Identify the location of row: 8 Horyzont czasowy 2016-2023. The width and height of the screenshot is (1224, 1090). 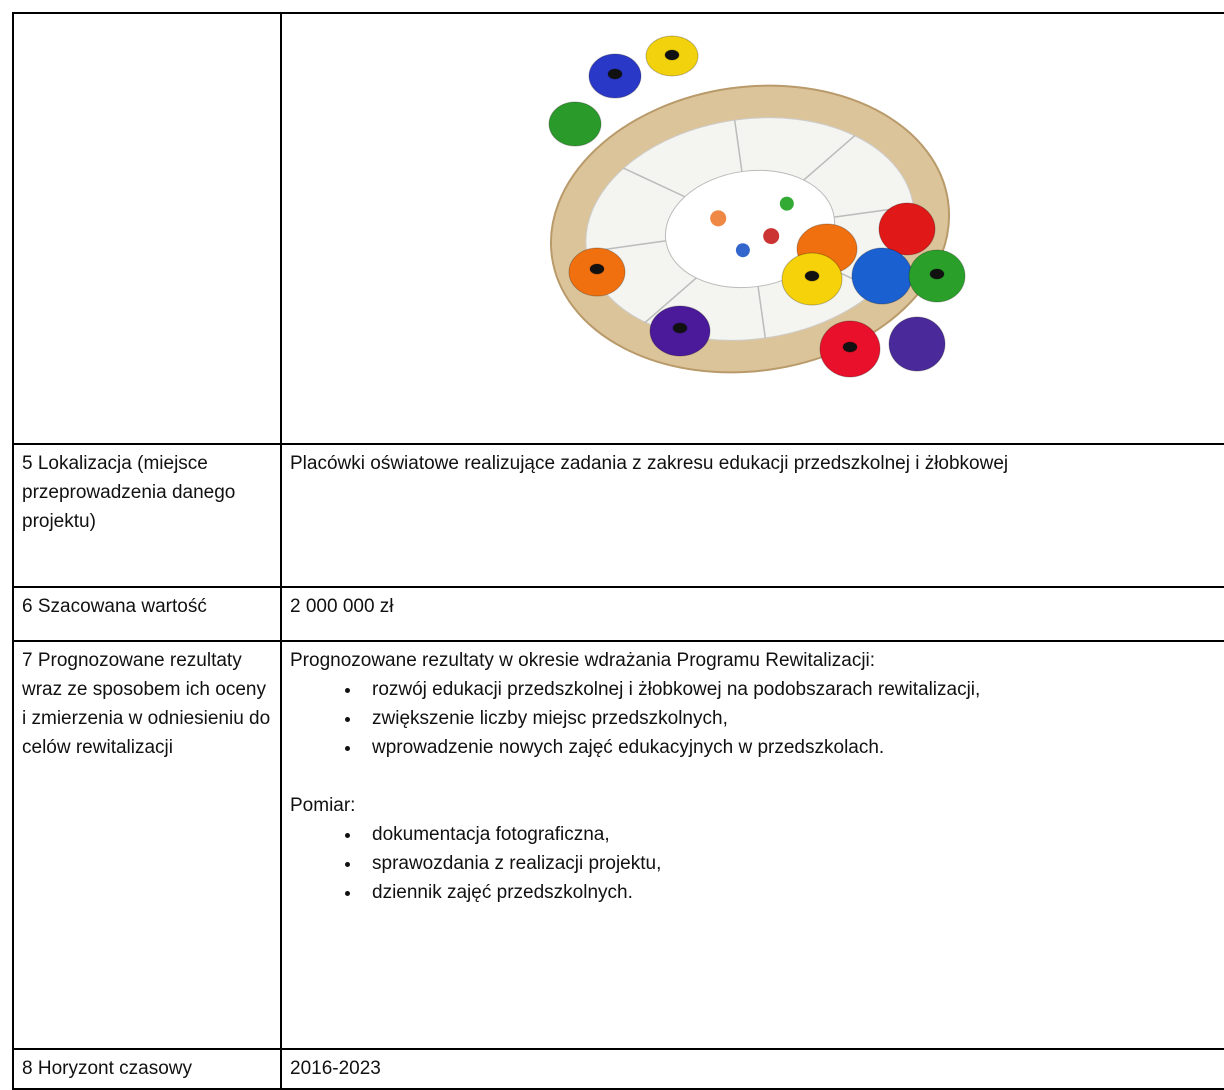
(618, 1069).